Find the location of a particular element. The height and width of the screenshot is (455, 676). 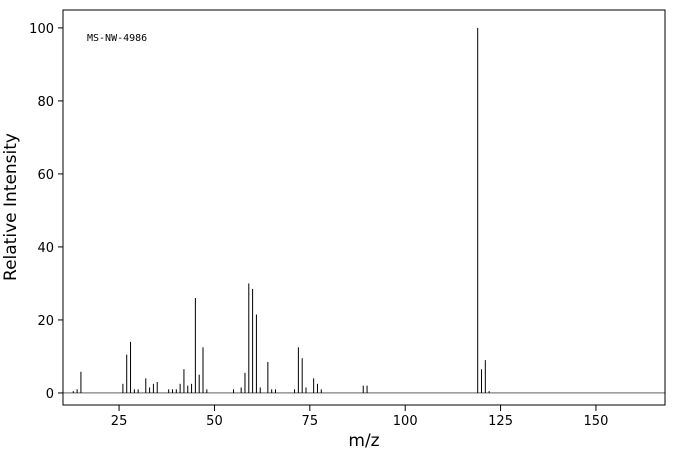

y-tick-label: 100 is located at coordinates (41, 29).